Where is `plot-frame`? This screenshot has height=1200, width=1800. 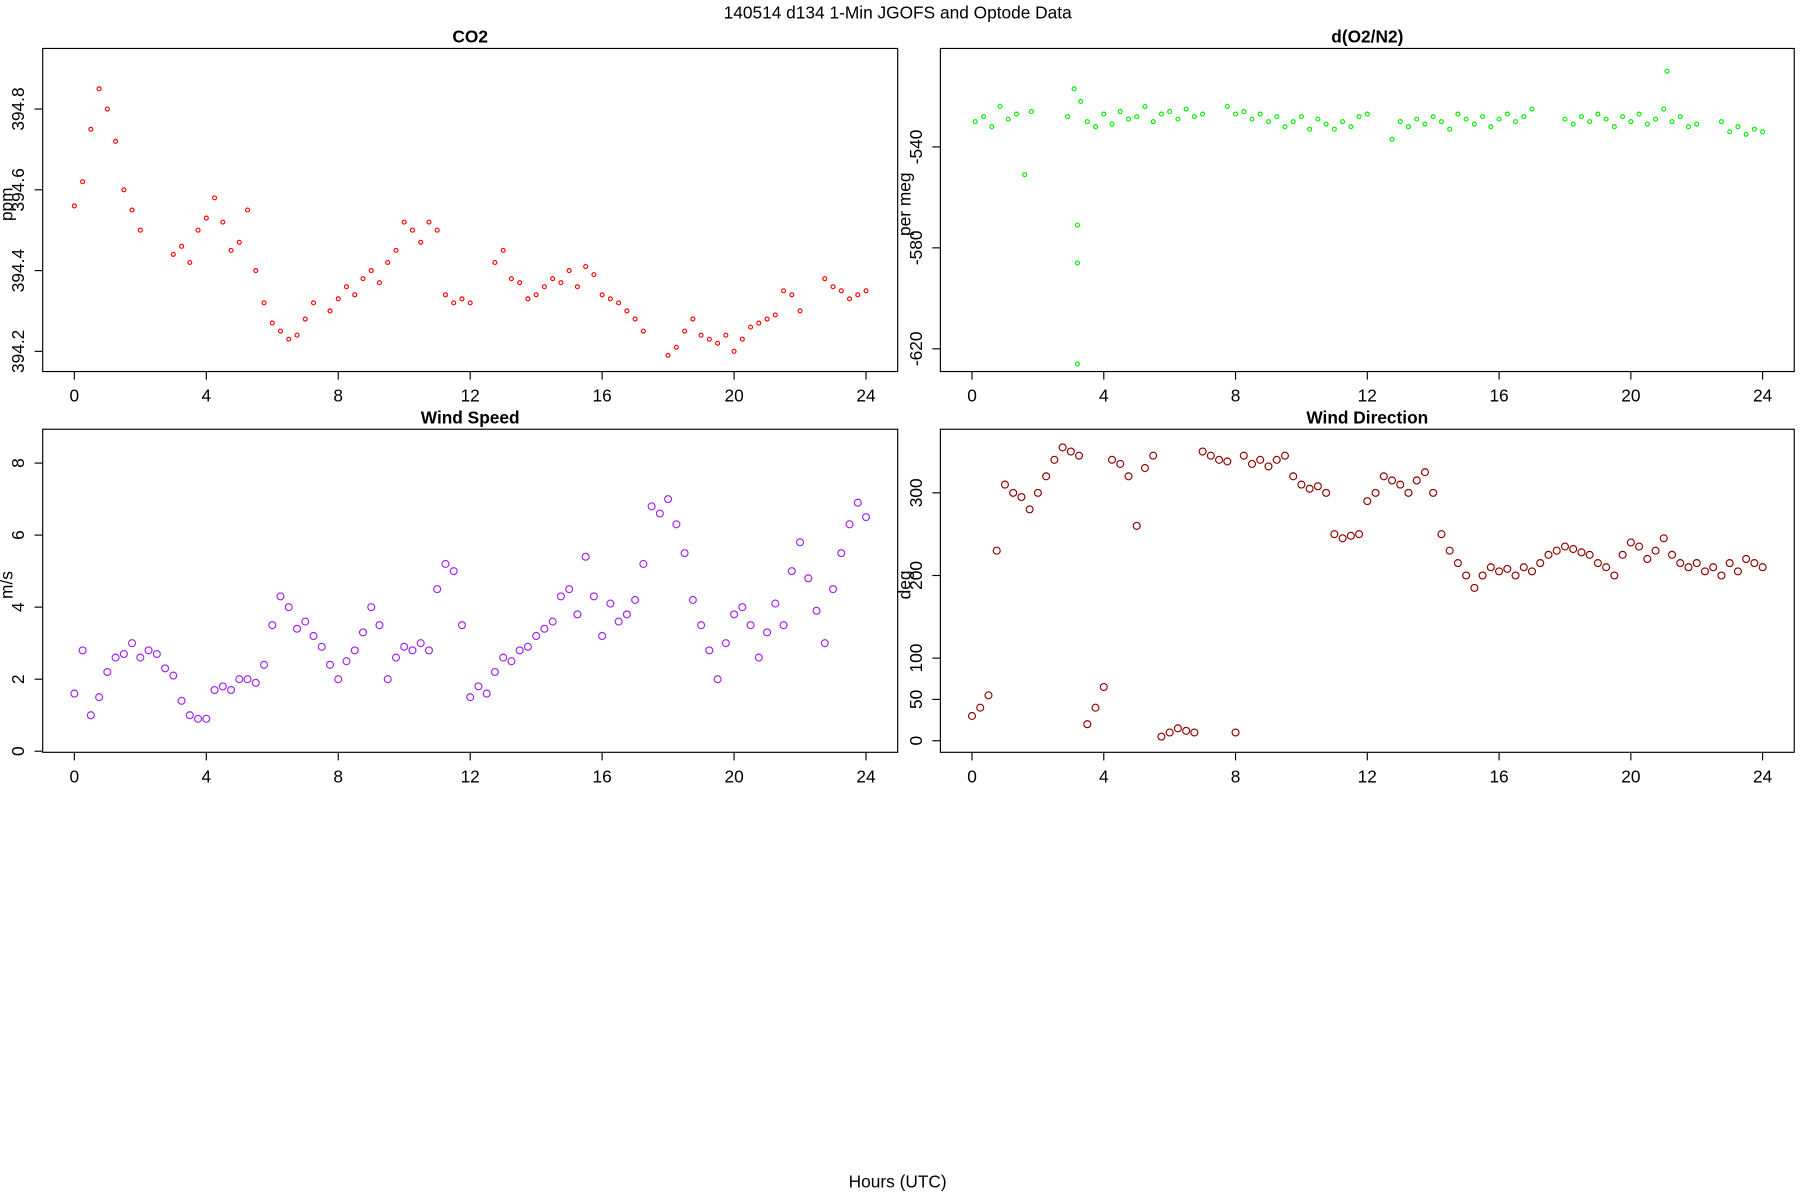 plot-frame is located at coordinates (1367, 210).